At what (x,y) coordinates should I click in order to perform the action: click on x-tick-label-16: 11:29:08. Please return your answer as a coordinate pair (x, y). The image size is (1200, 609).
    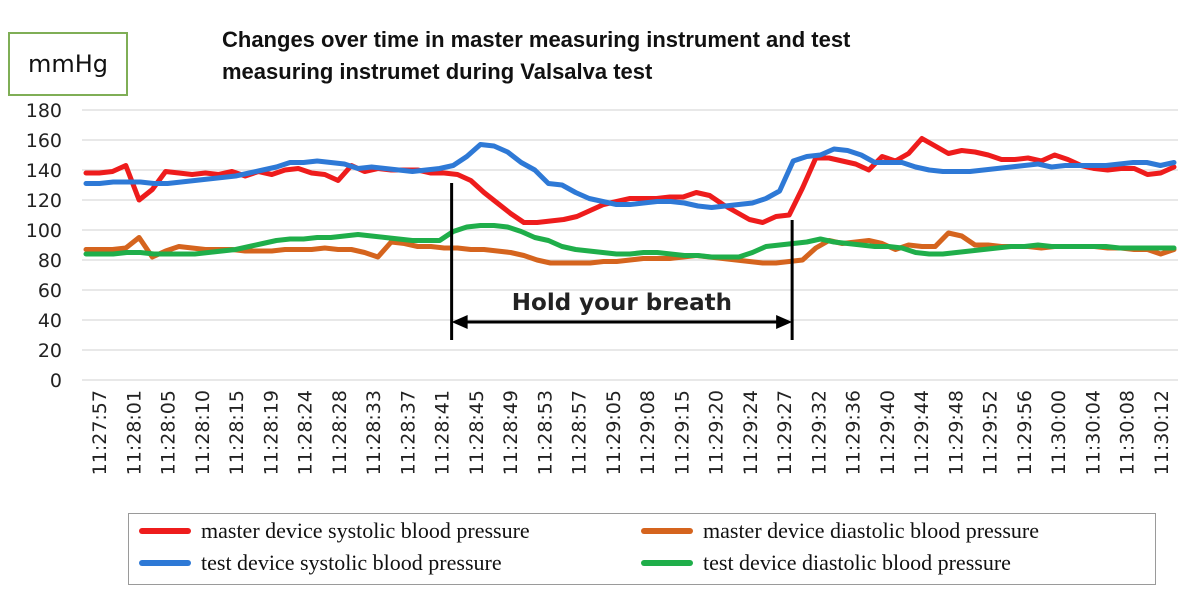
    Looking at the image, I should click on (648, 432).